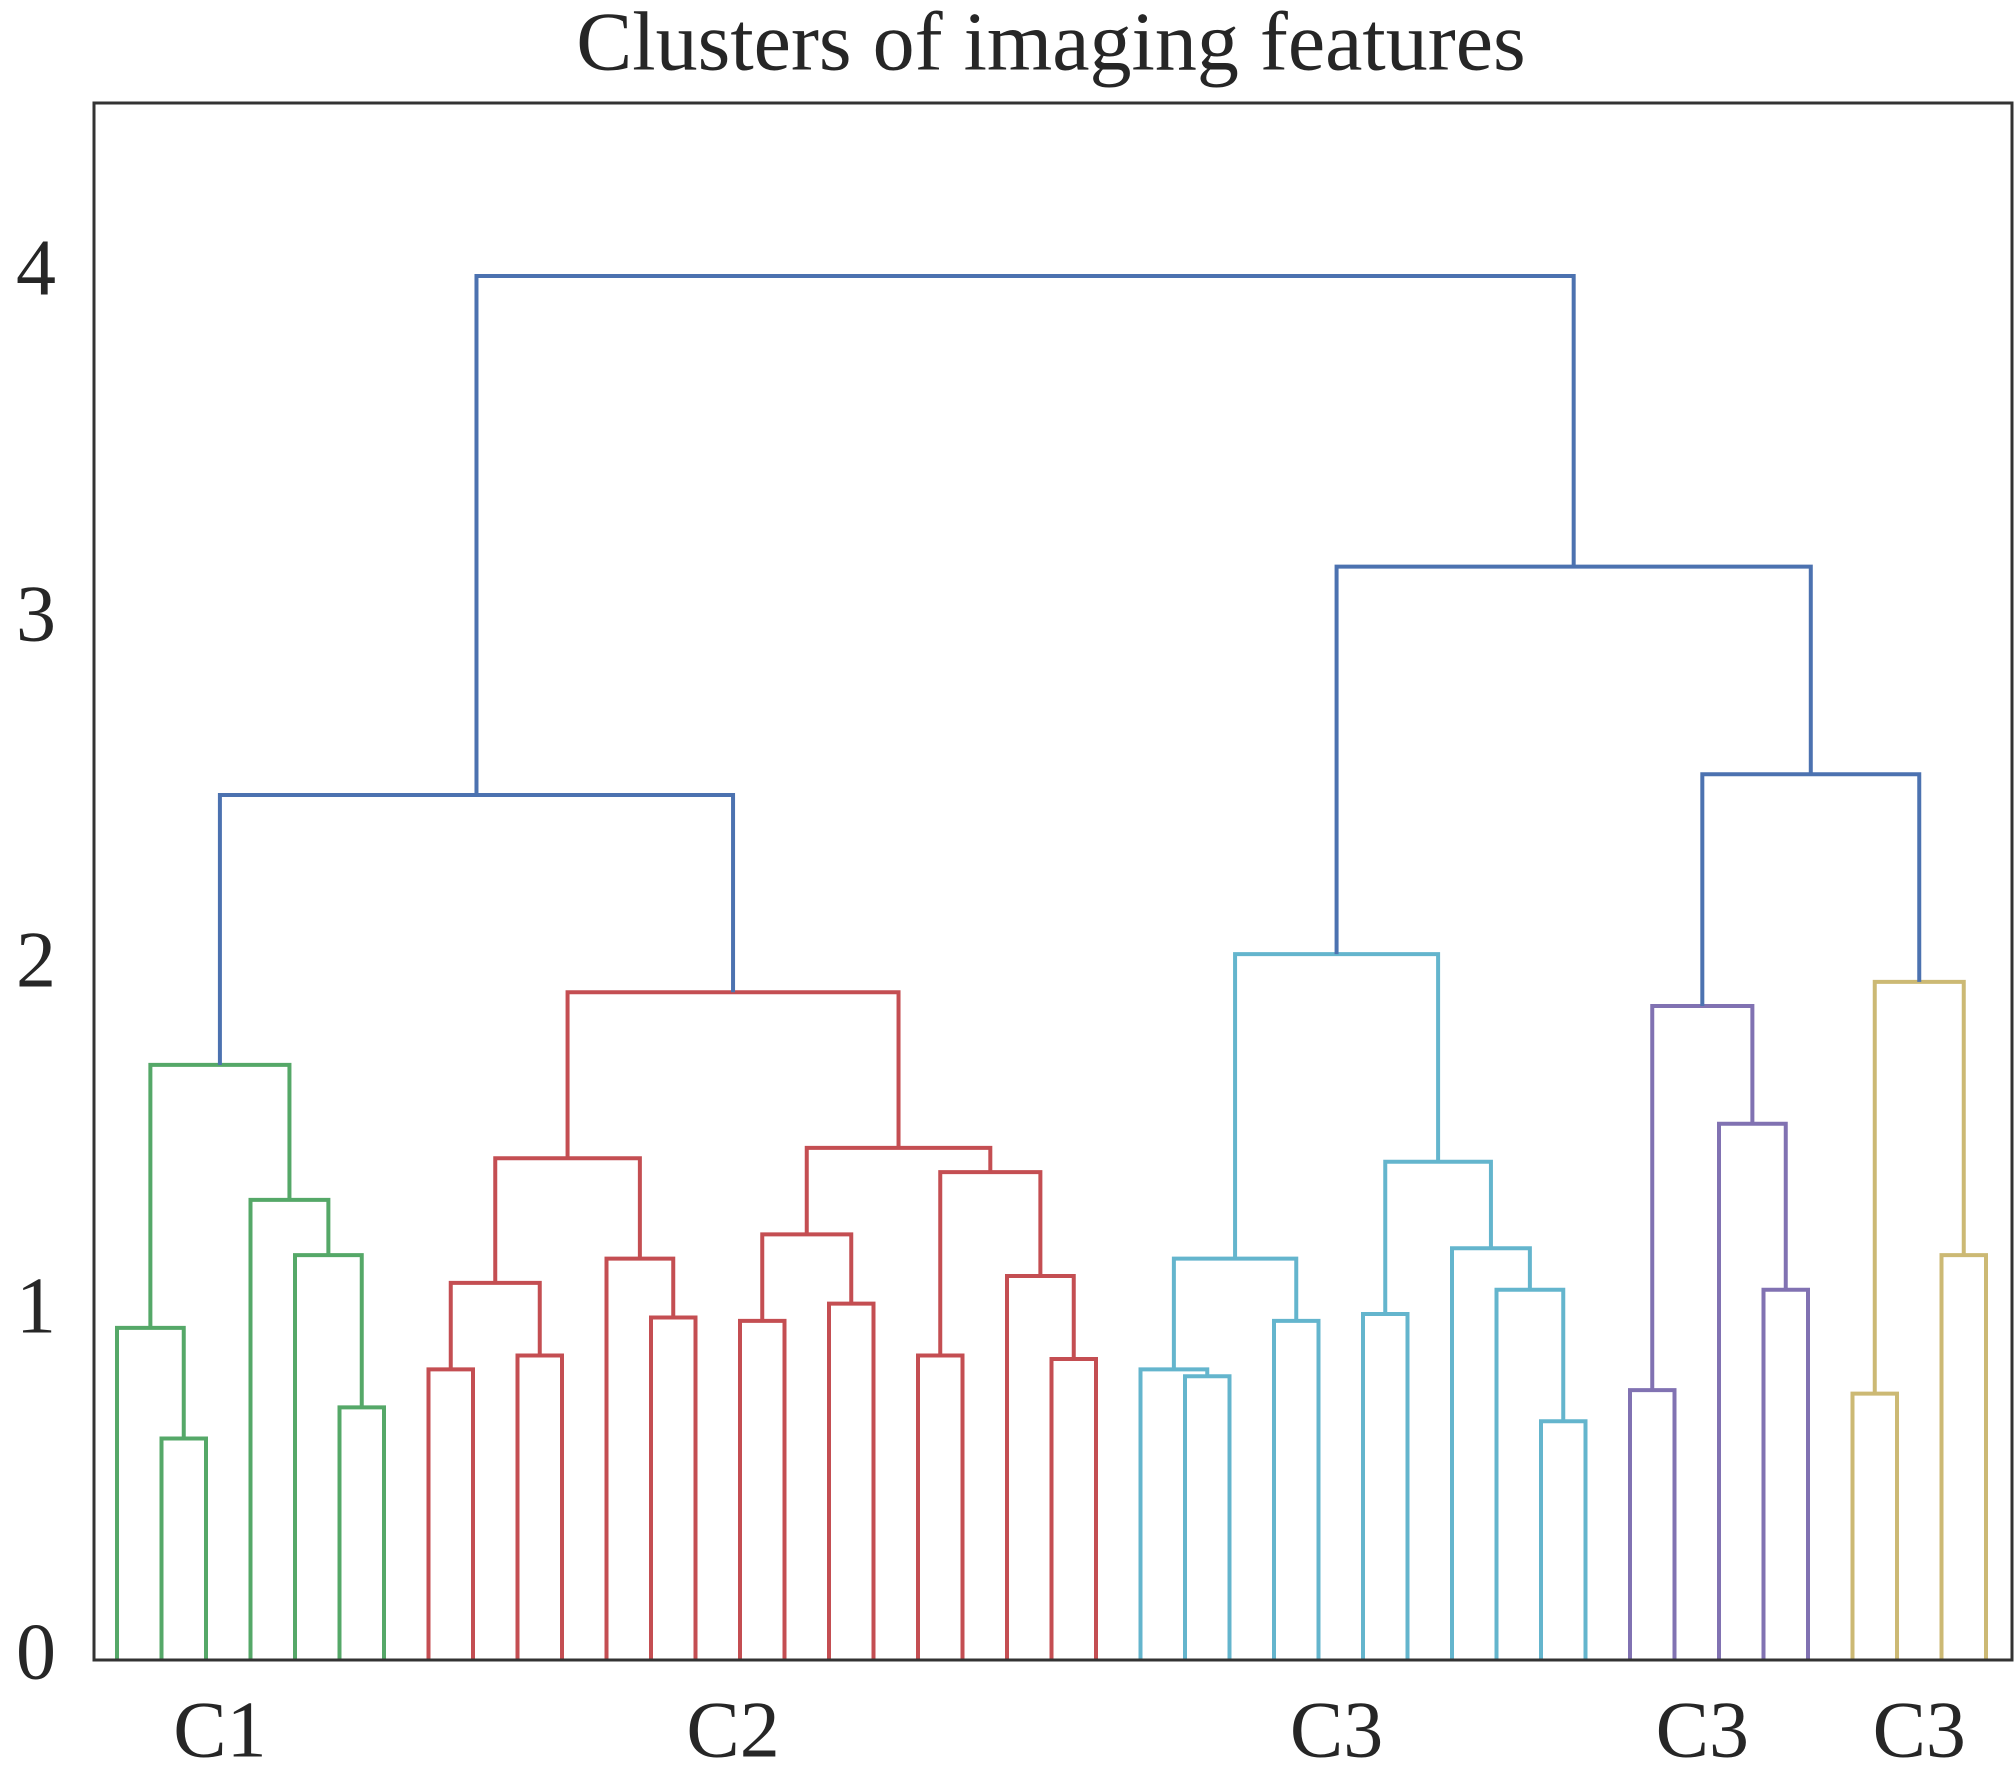 The height and width of the screenshot is (1776, 2016). I want to click on y-tick-label: 4, so click(36, 268).